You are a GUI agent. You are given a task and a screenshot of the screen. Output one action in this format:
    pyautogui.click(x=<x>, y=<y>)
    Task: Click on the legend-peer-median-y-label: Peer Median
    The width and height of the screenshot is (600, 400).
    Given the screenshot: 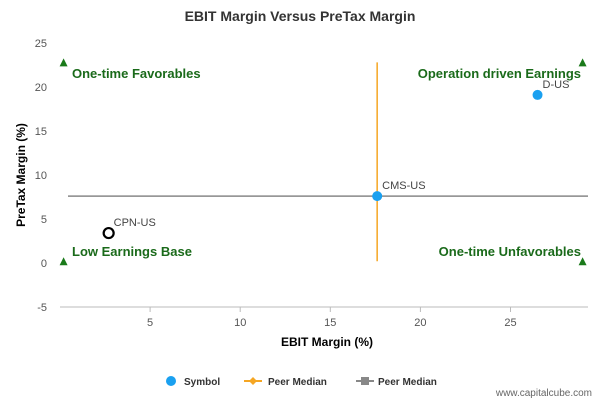 What is the action you would take?
    pyautogui.click(x=407, y=382)
    